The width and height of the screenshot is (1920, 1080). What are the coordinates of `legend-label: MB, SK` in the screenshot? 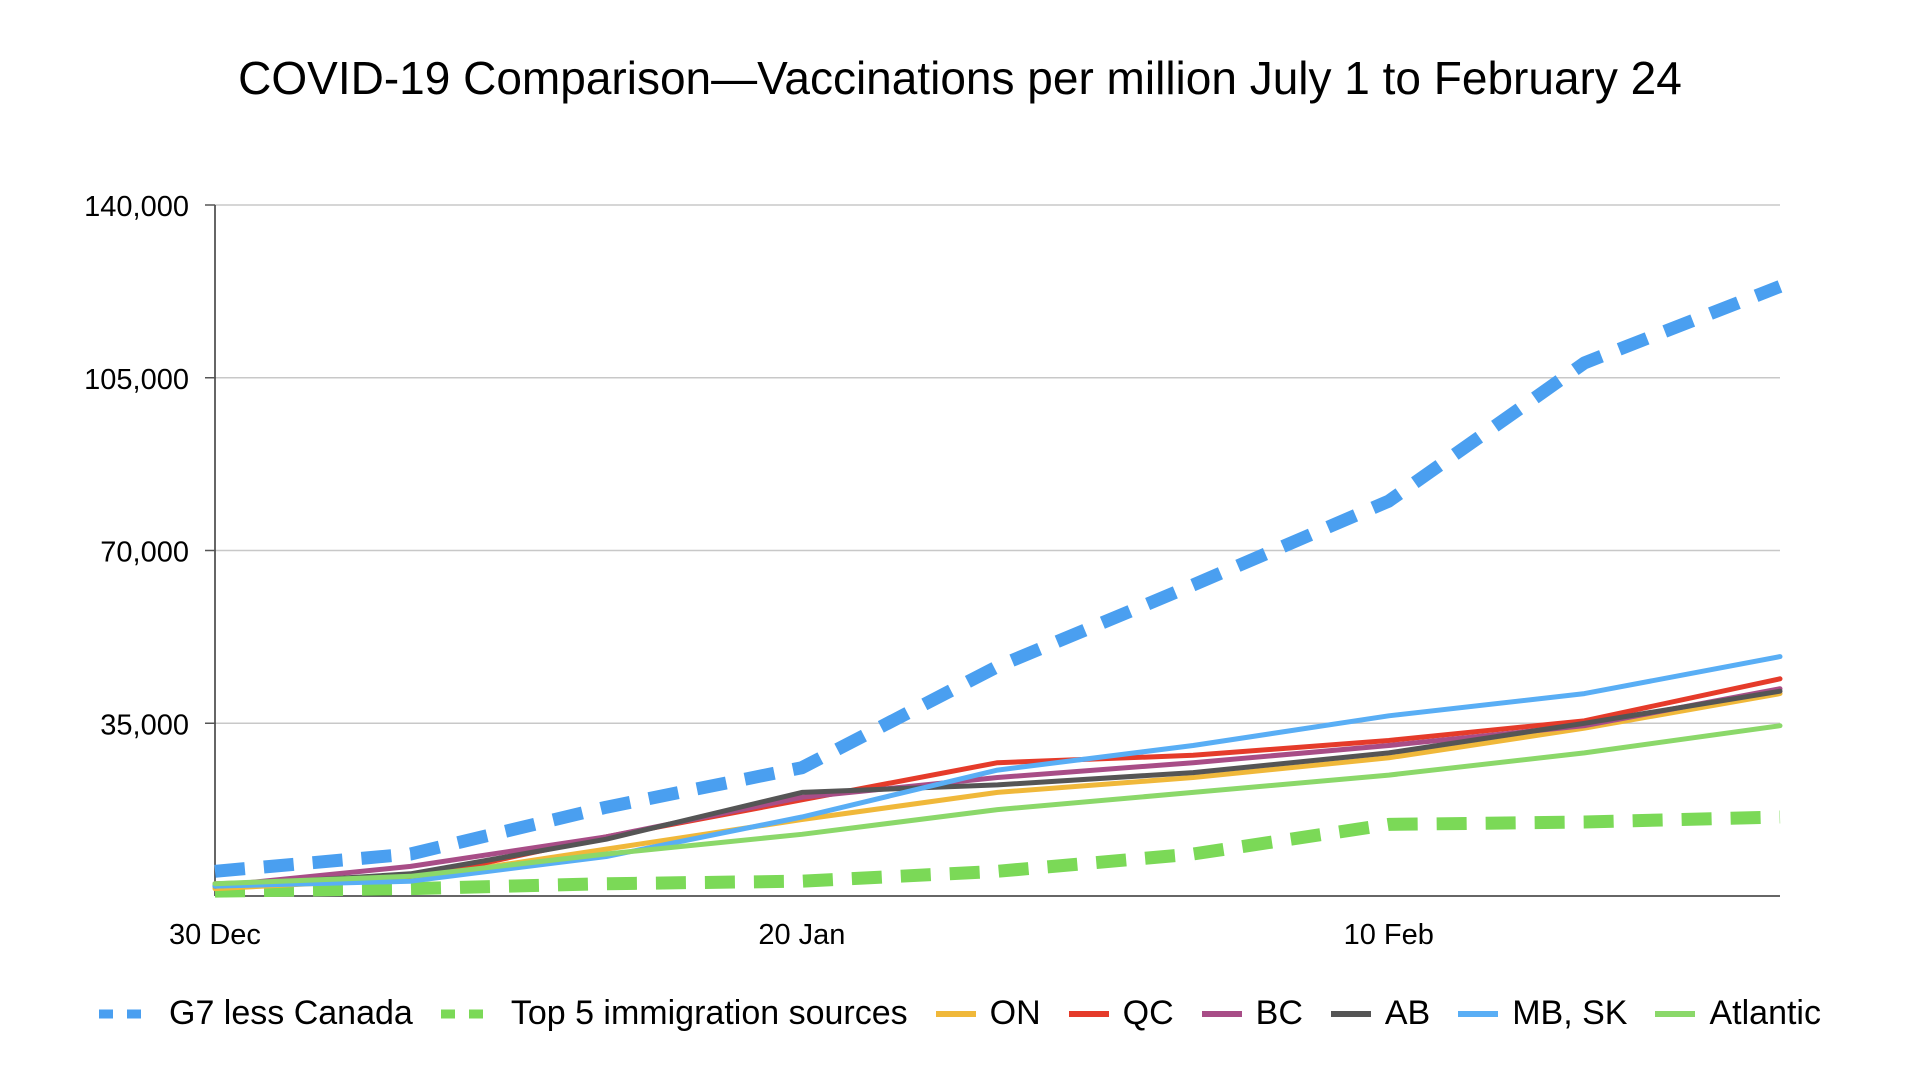 It's located at (1570, 1013).